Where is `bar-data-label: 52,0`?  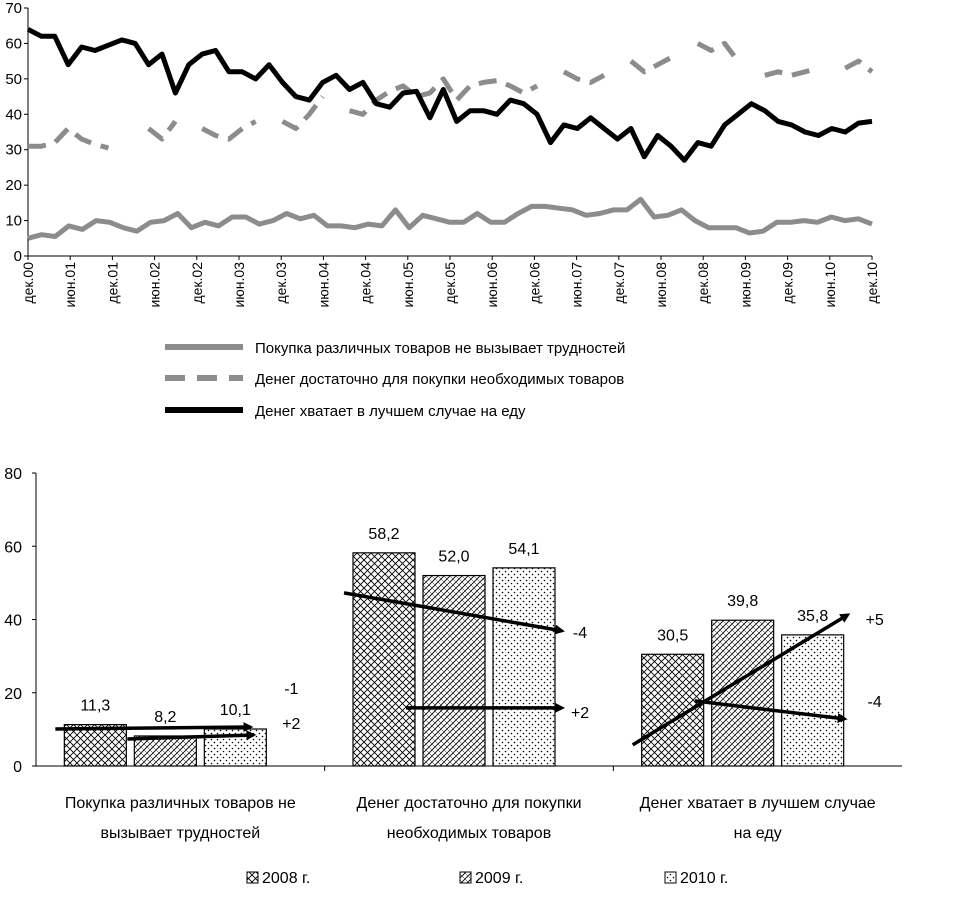 bar-data-label: 52,0 is located at coordinates (453, 557).